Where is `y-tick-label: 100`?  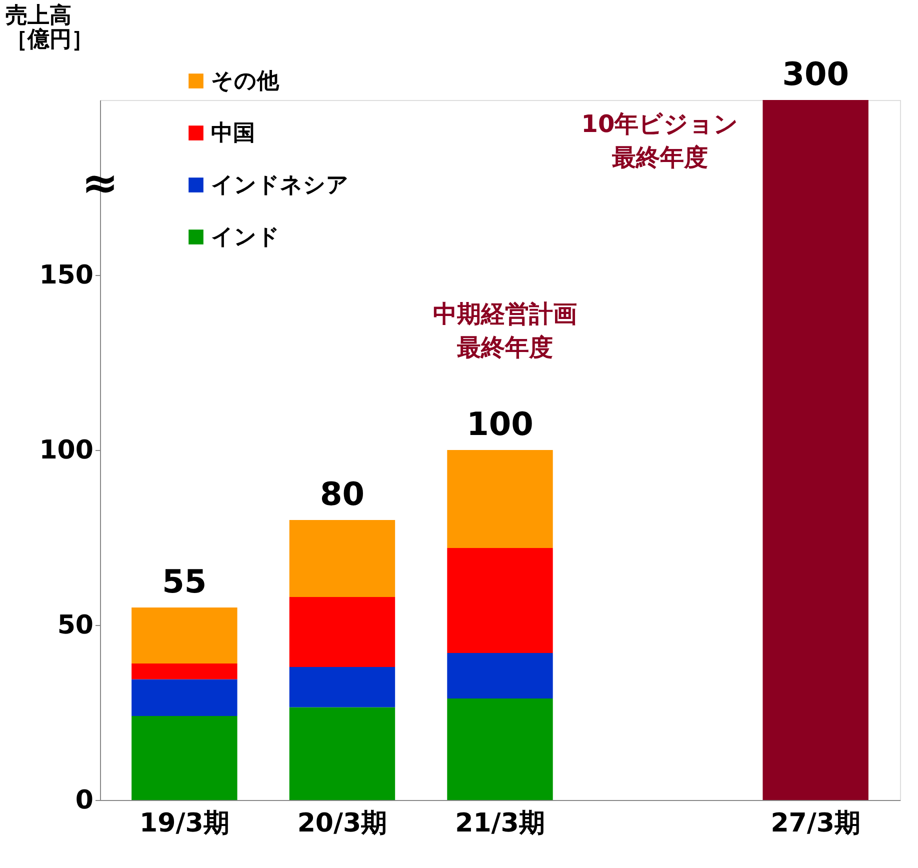 y-tick-label: 100 is located at coordinates (66, 451).